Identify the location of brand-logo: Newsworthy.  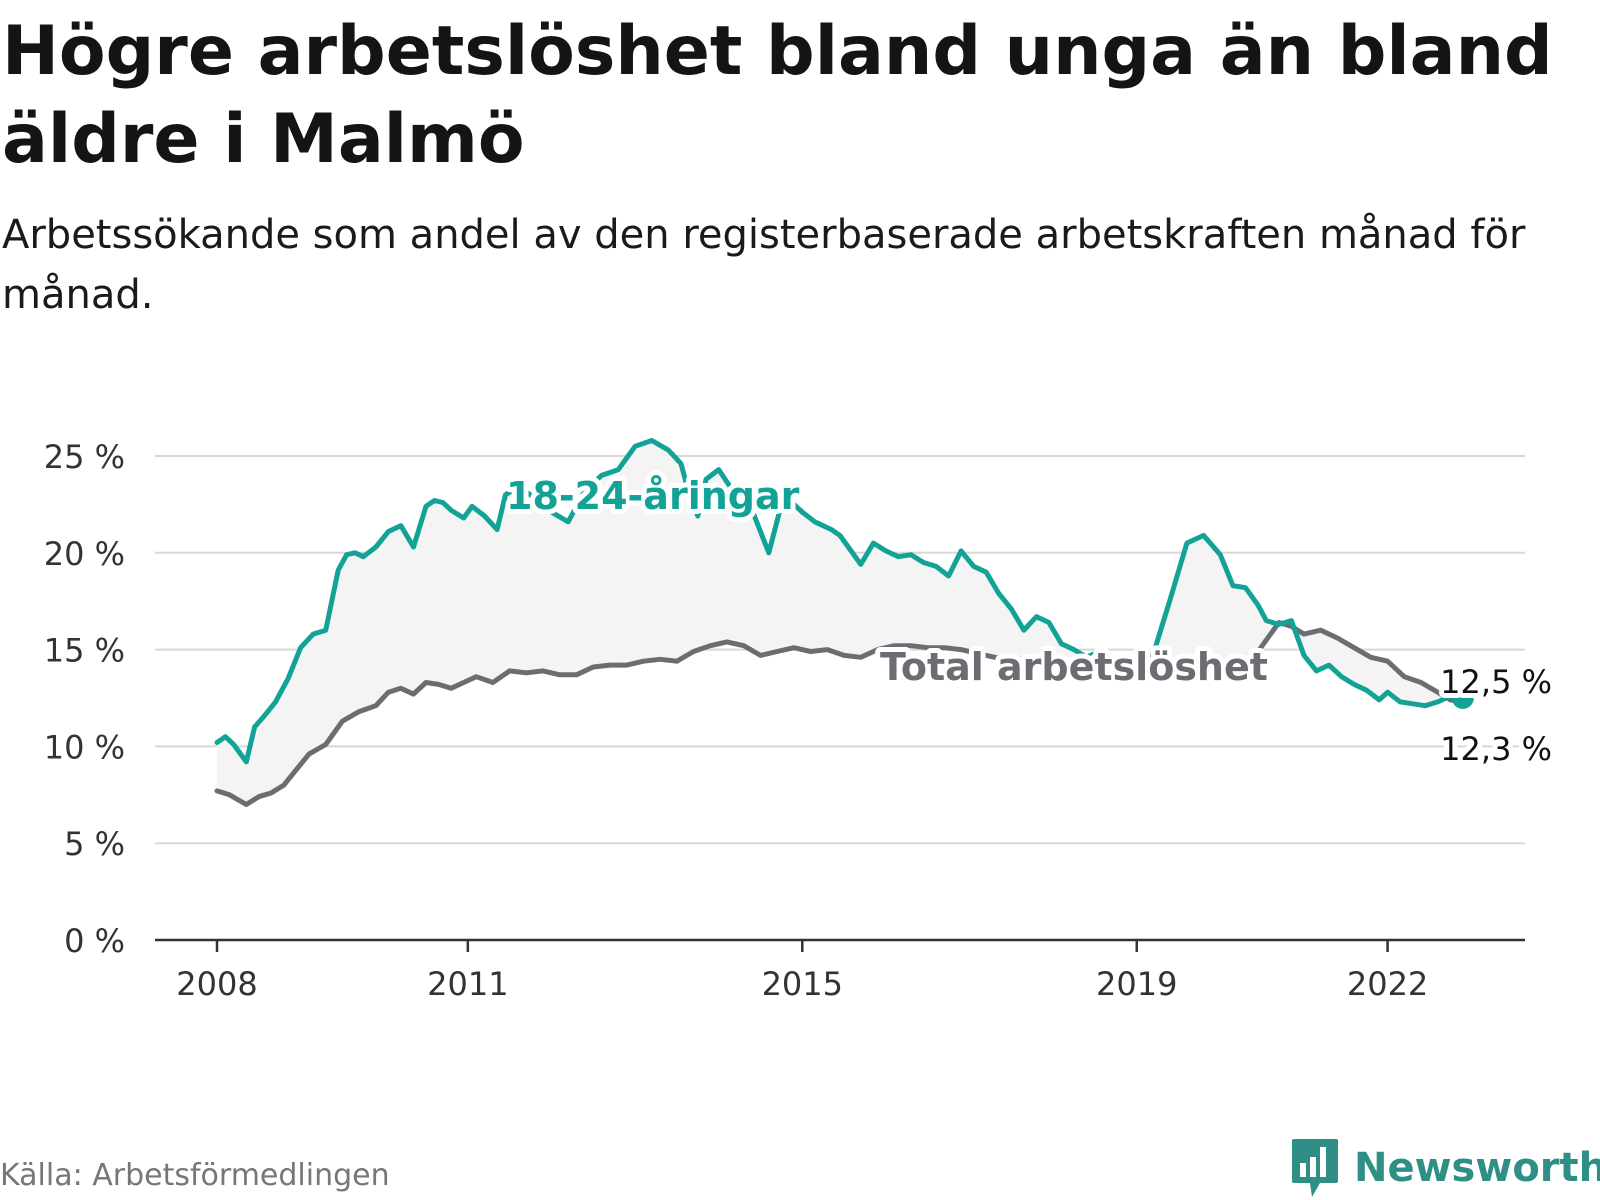
(1445, 1168).